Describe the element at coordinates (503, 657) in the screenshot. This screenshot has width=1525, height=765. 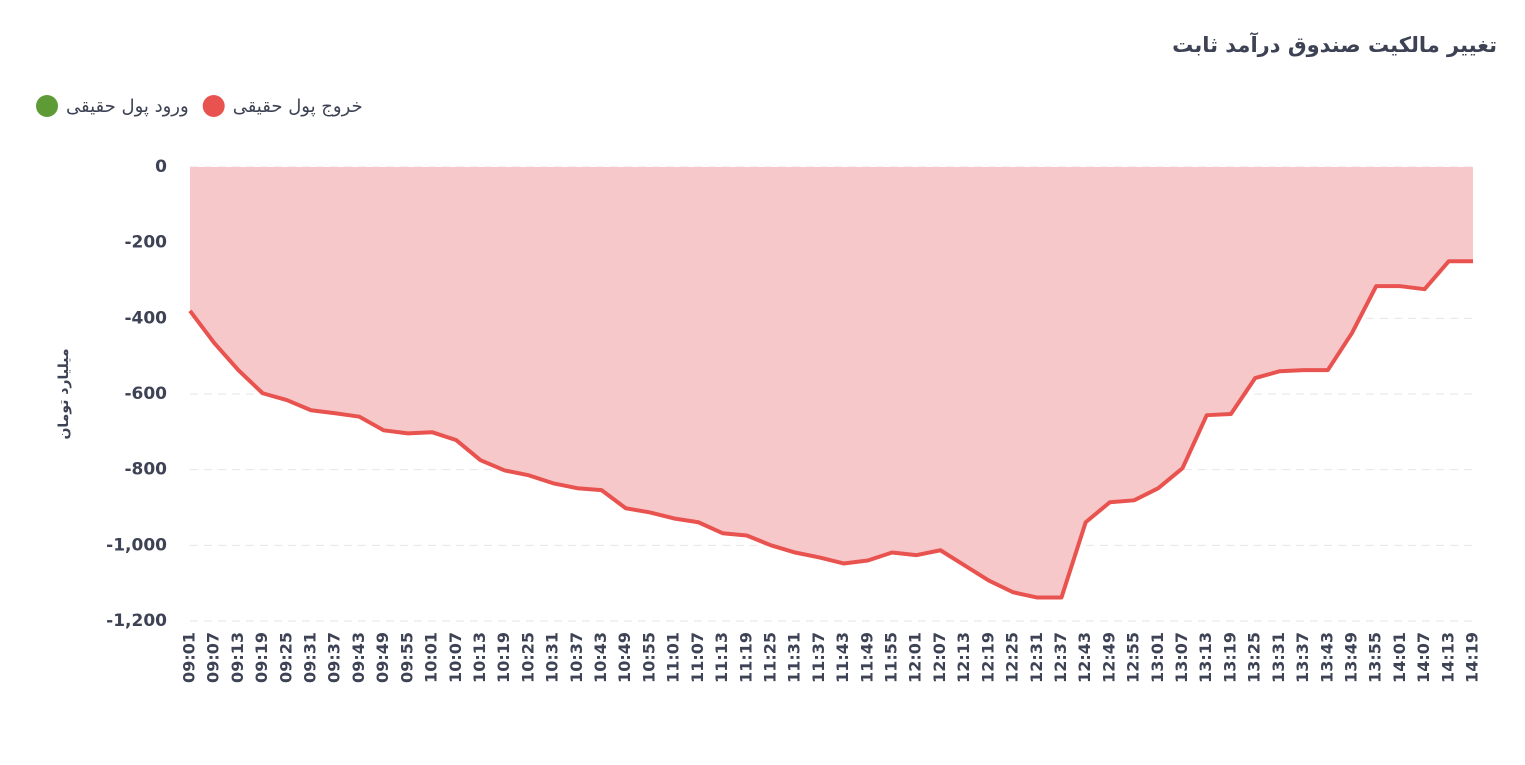
I see `x-tick-label: 10:19` at that location.